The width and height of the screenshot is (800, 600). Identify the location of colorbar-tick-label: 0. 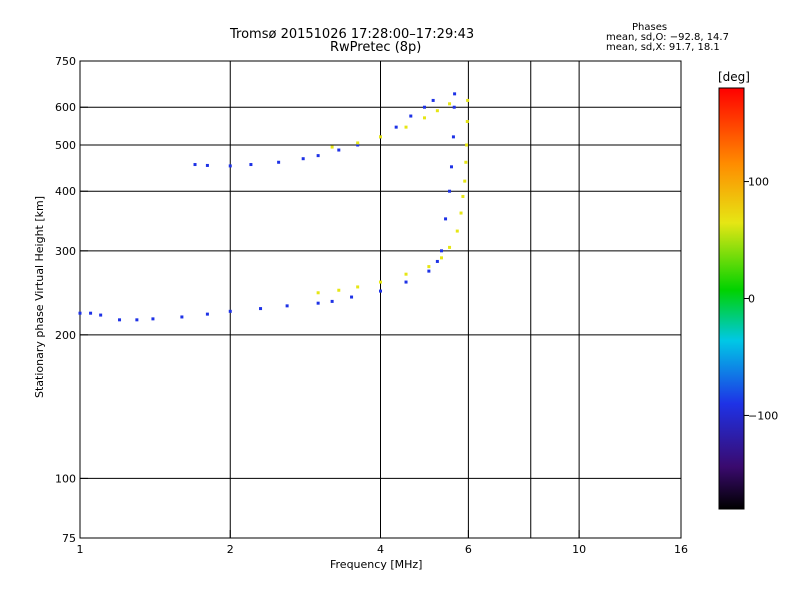
(751, 299).